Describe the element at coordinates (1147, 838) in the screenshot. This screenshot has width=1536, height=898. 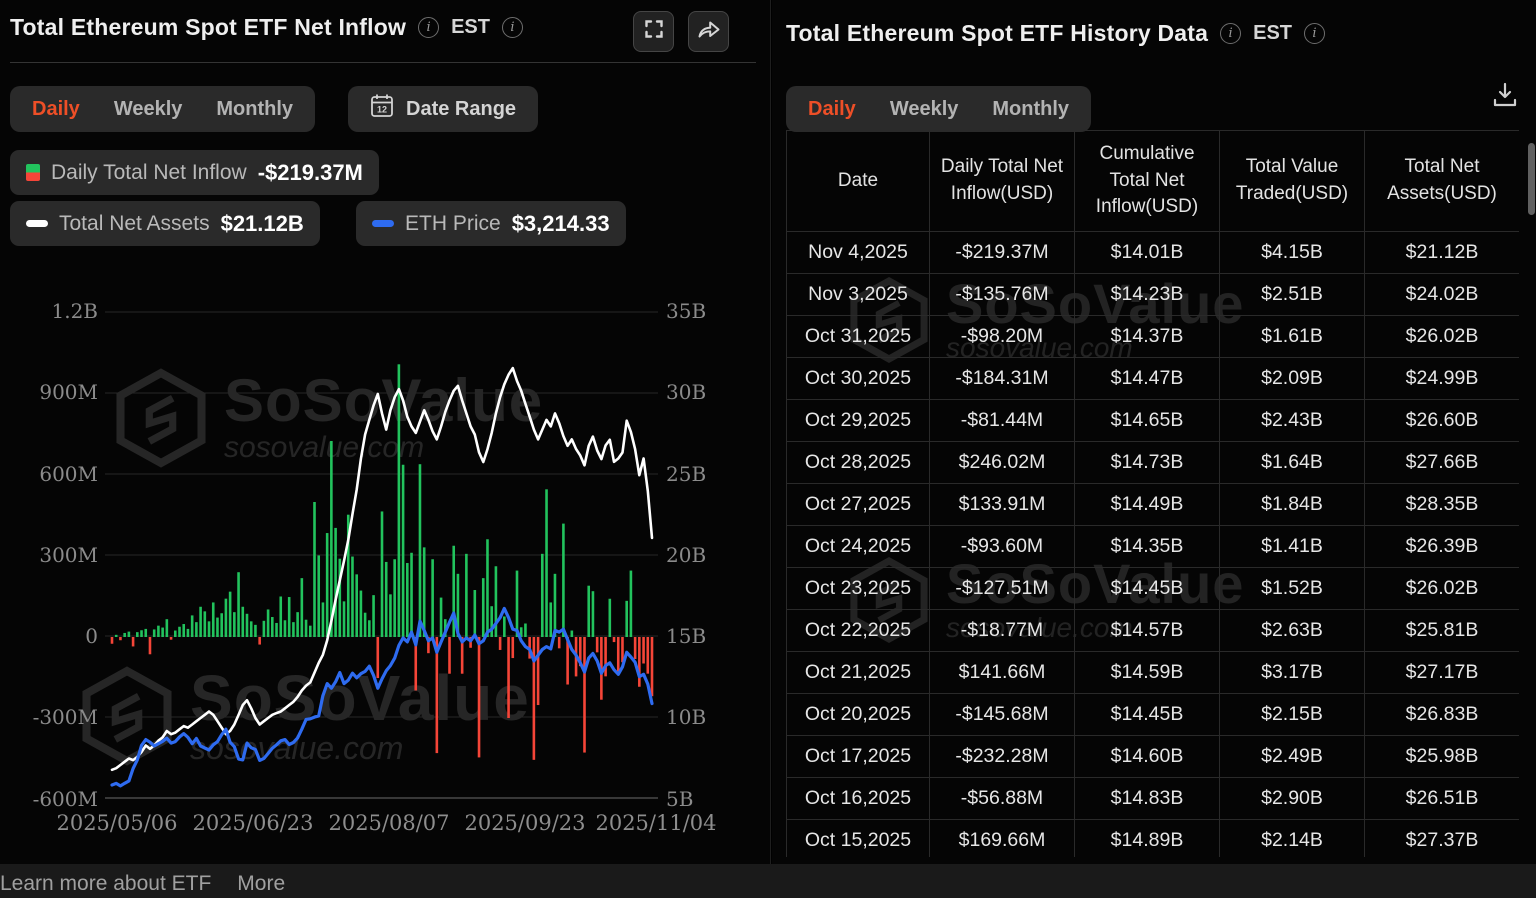
I see `cell-cumulative-inflow: $14.89B` at that location.